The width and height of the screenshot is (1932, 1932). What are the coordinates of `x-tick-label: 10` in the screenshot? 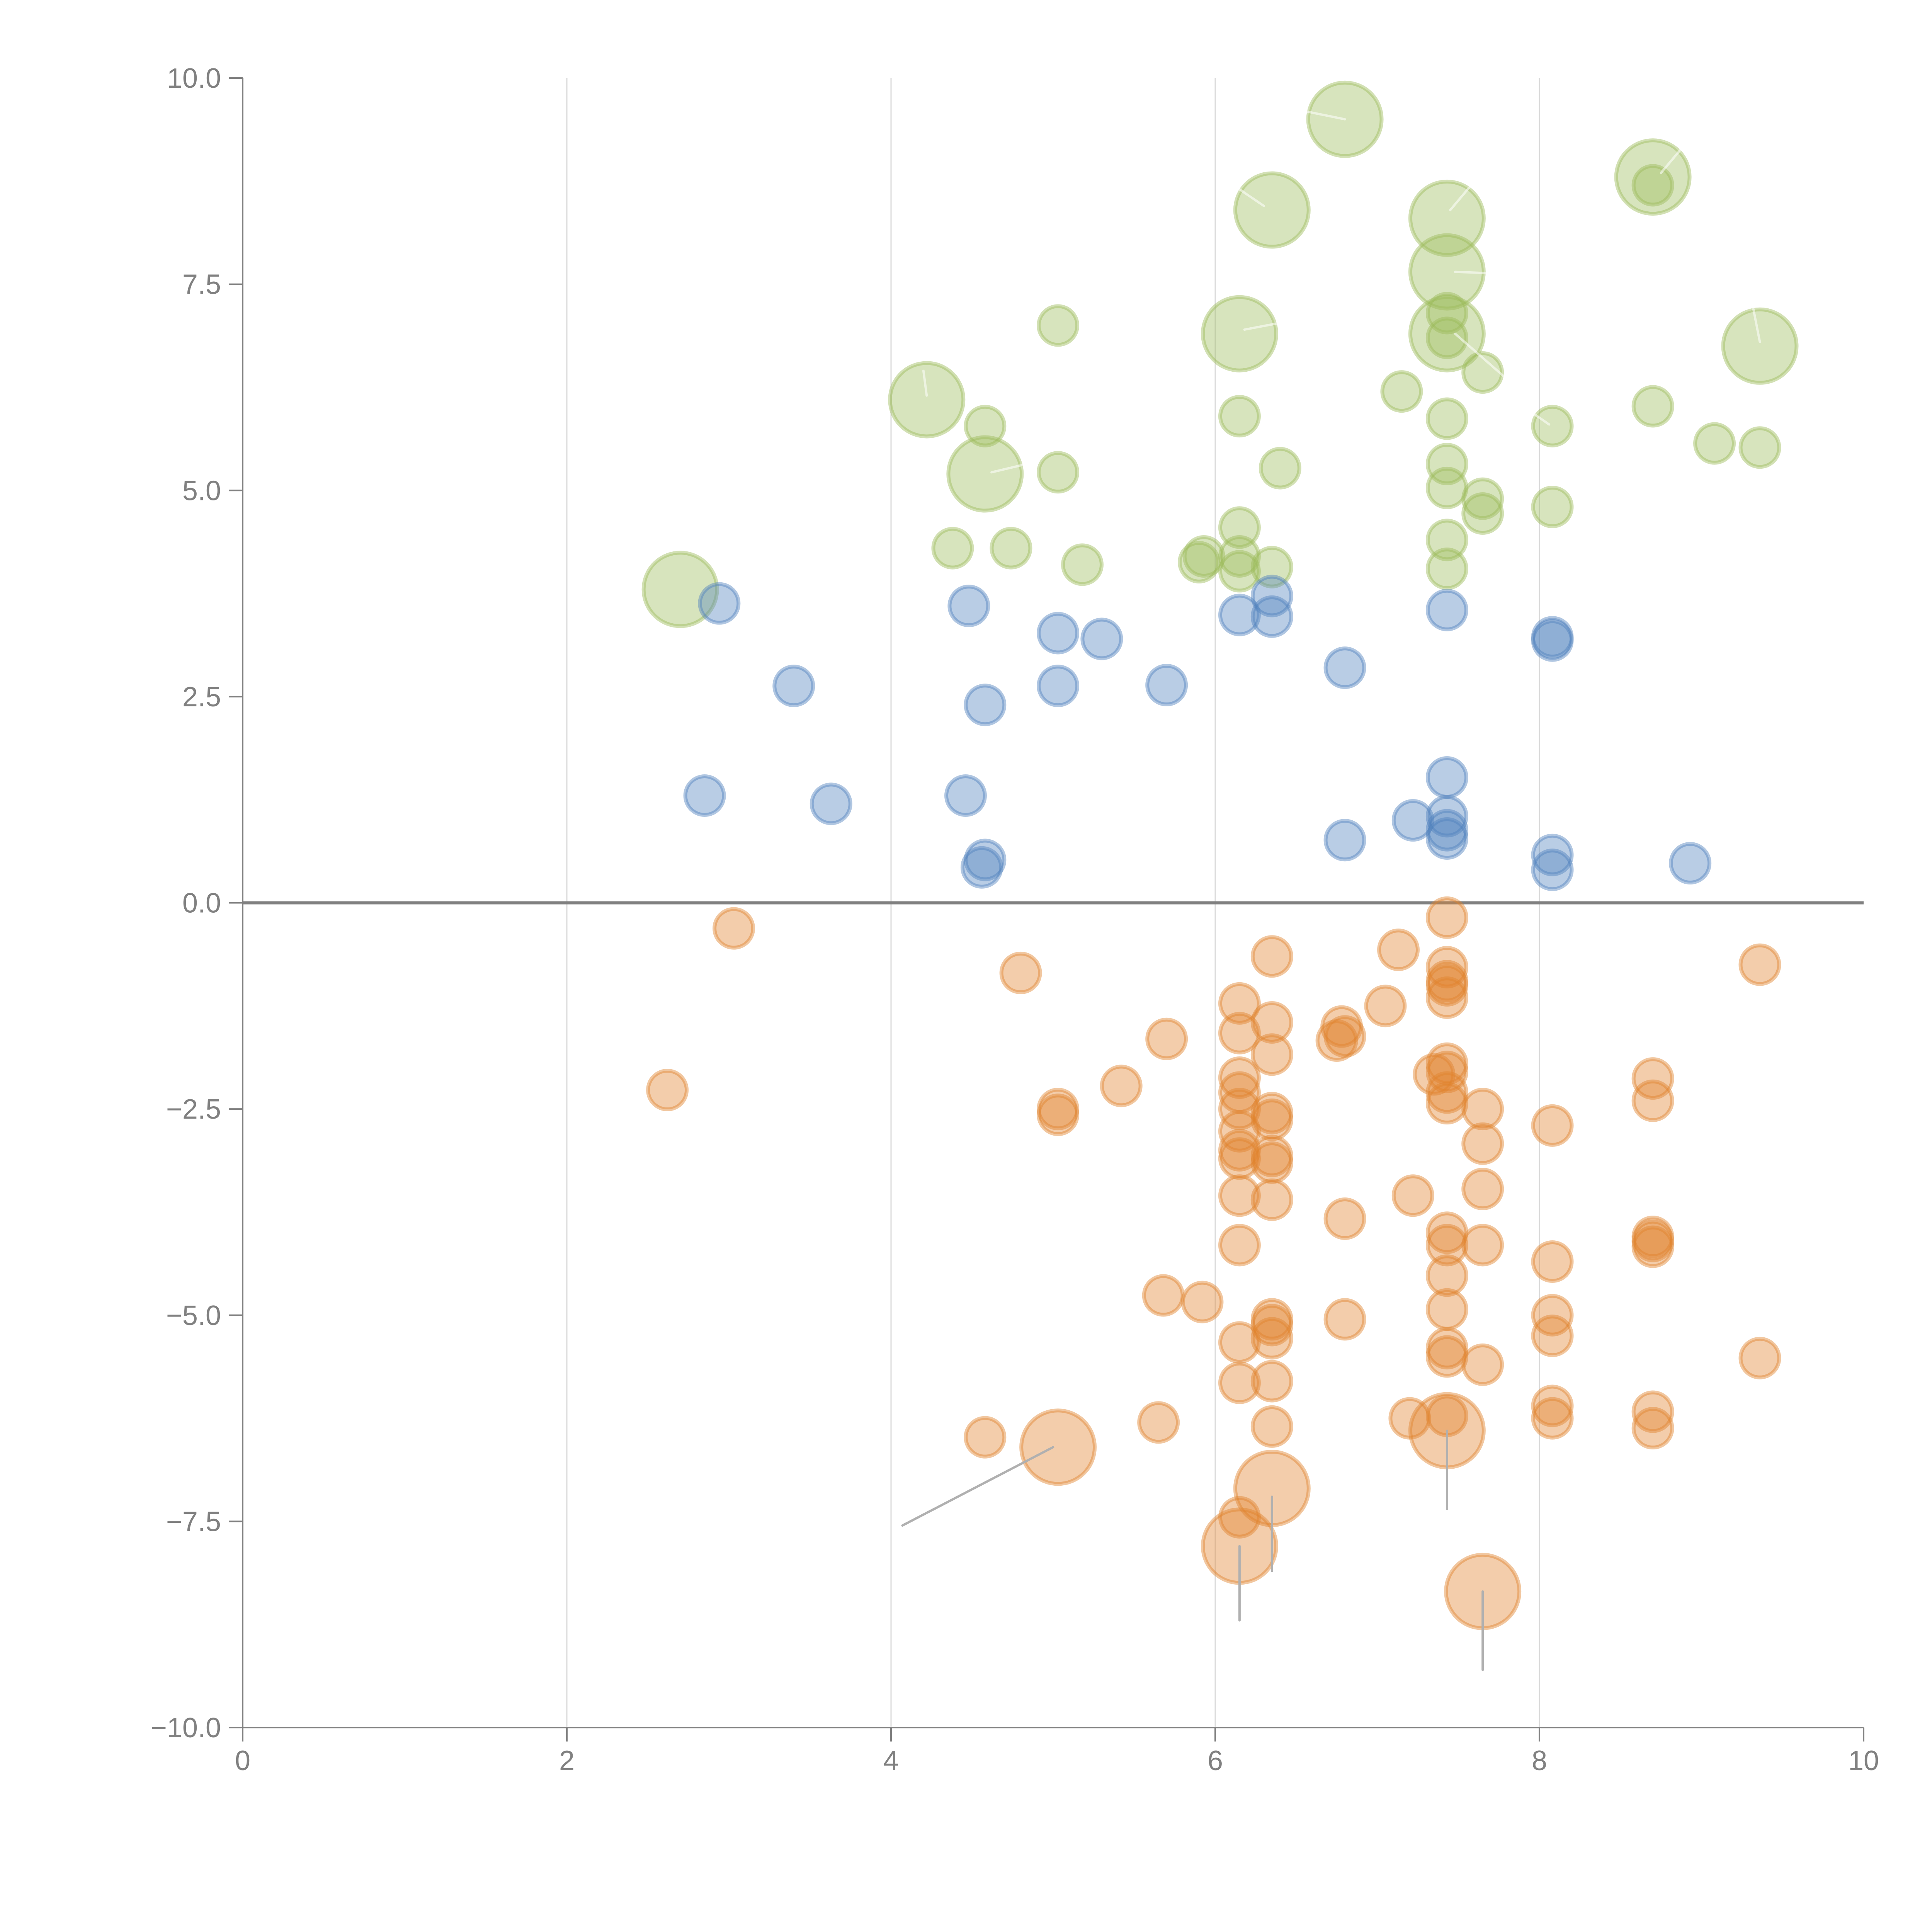 It's located at (1864, 1760).